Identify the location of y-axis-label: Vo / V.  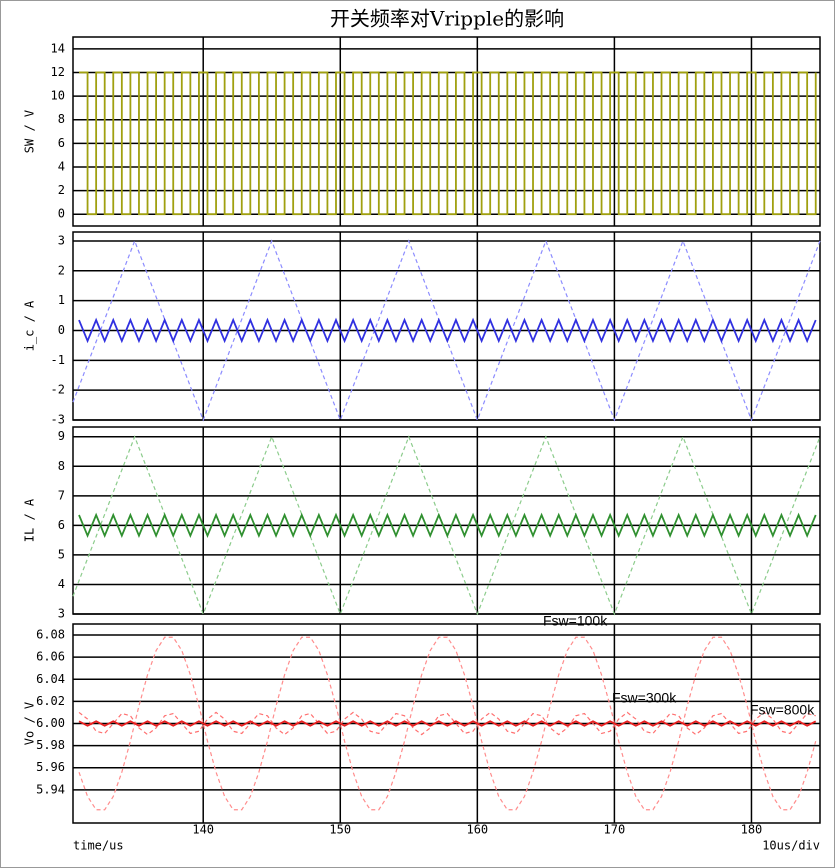
(30, 723).